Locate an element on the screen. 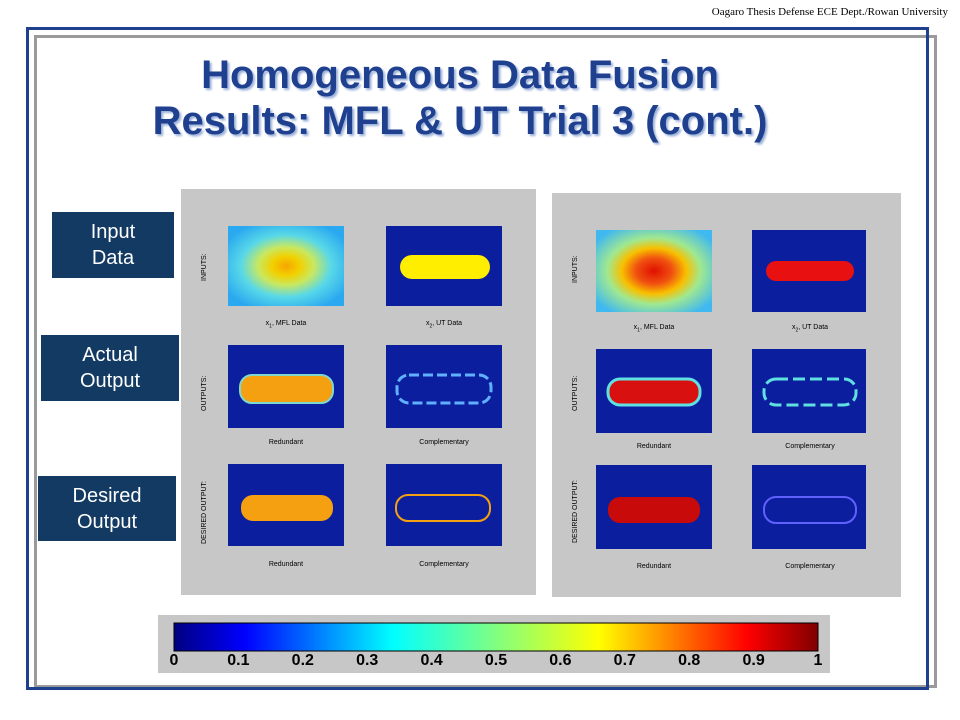 Image resolution: width=960 pixels, height=720 pixels. figure-left-svg is located at coordinates (365, 386).